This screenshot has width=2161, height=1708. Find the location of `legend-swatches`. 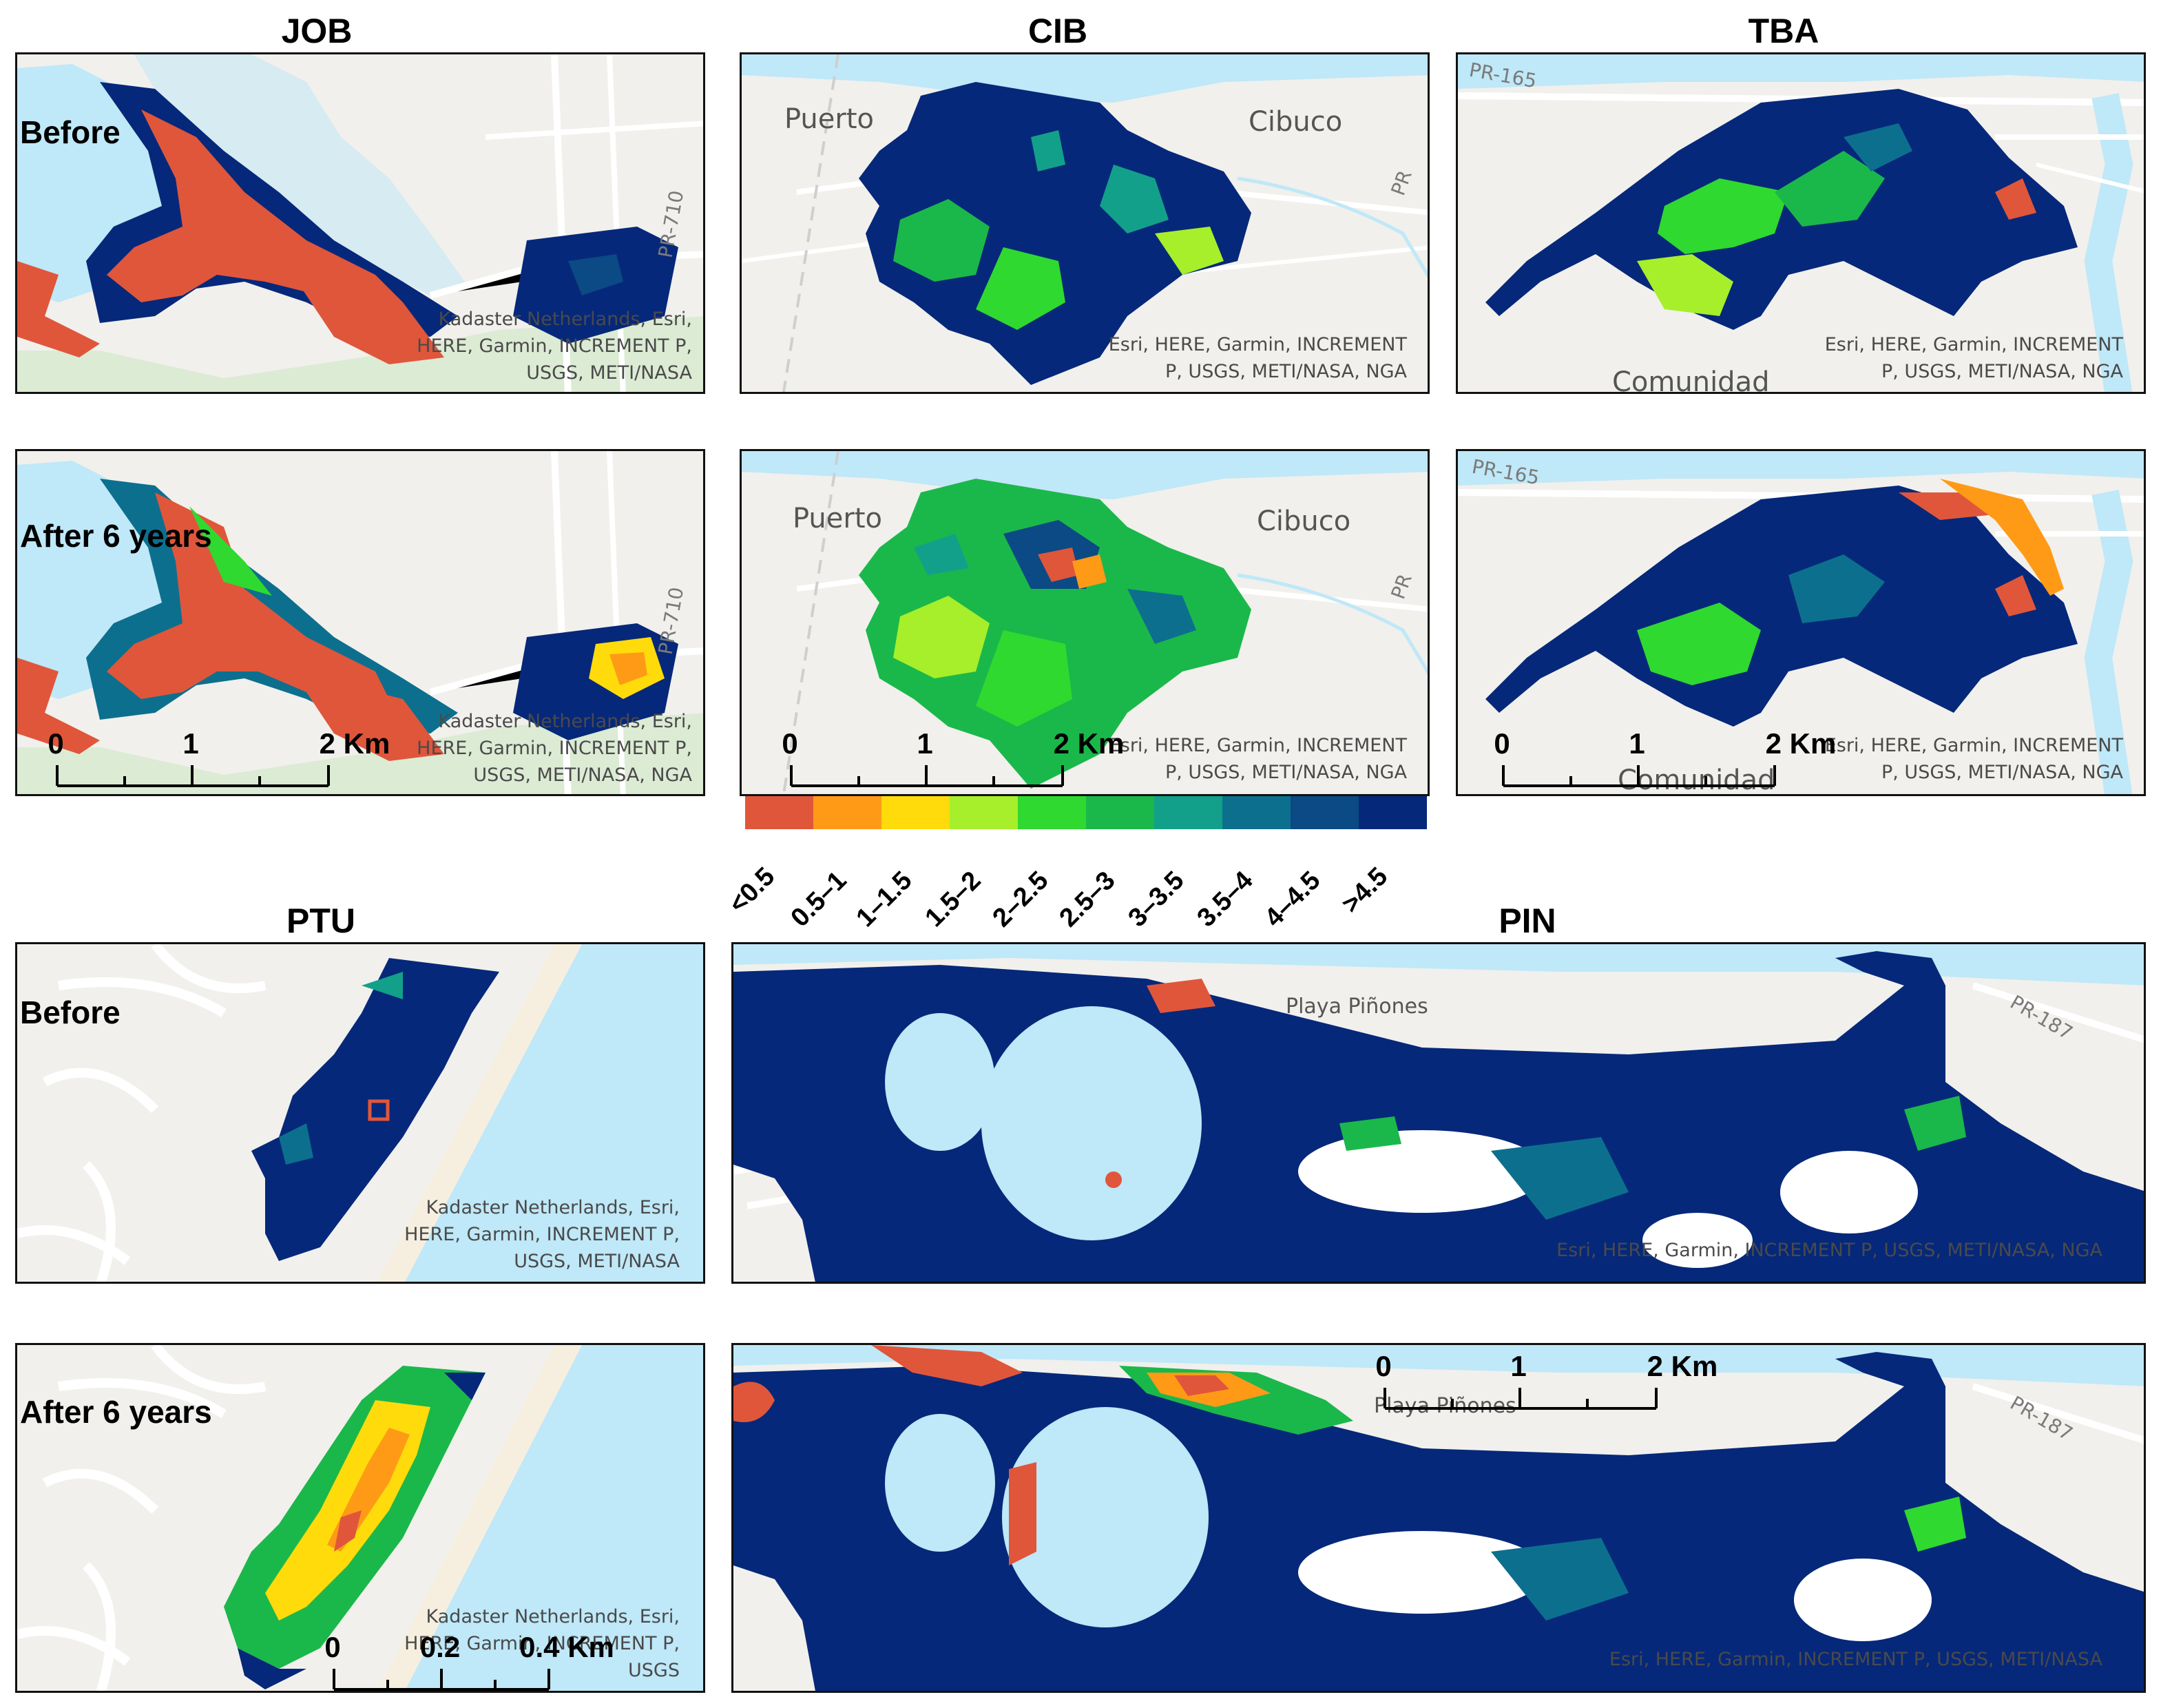

legend-swatches is located at coordinates (1086, 812).